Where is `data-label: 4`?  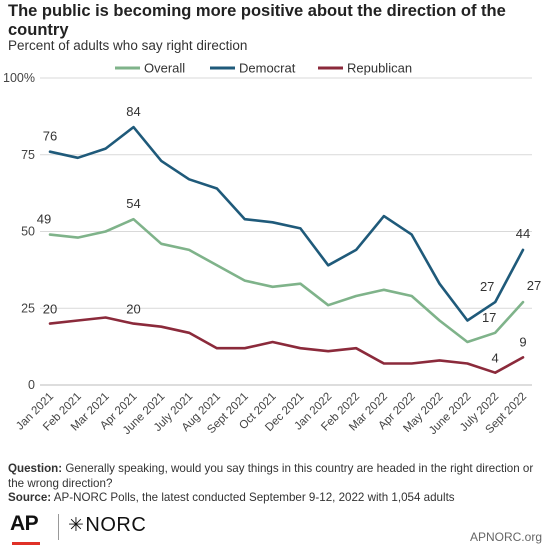 data-label: 4 is located at coordinates (495, 358).